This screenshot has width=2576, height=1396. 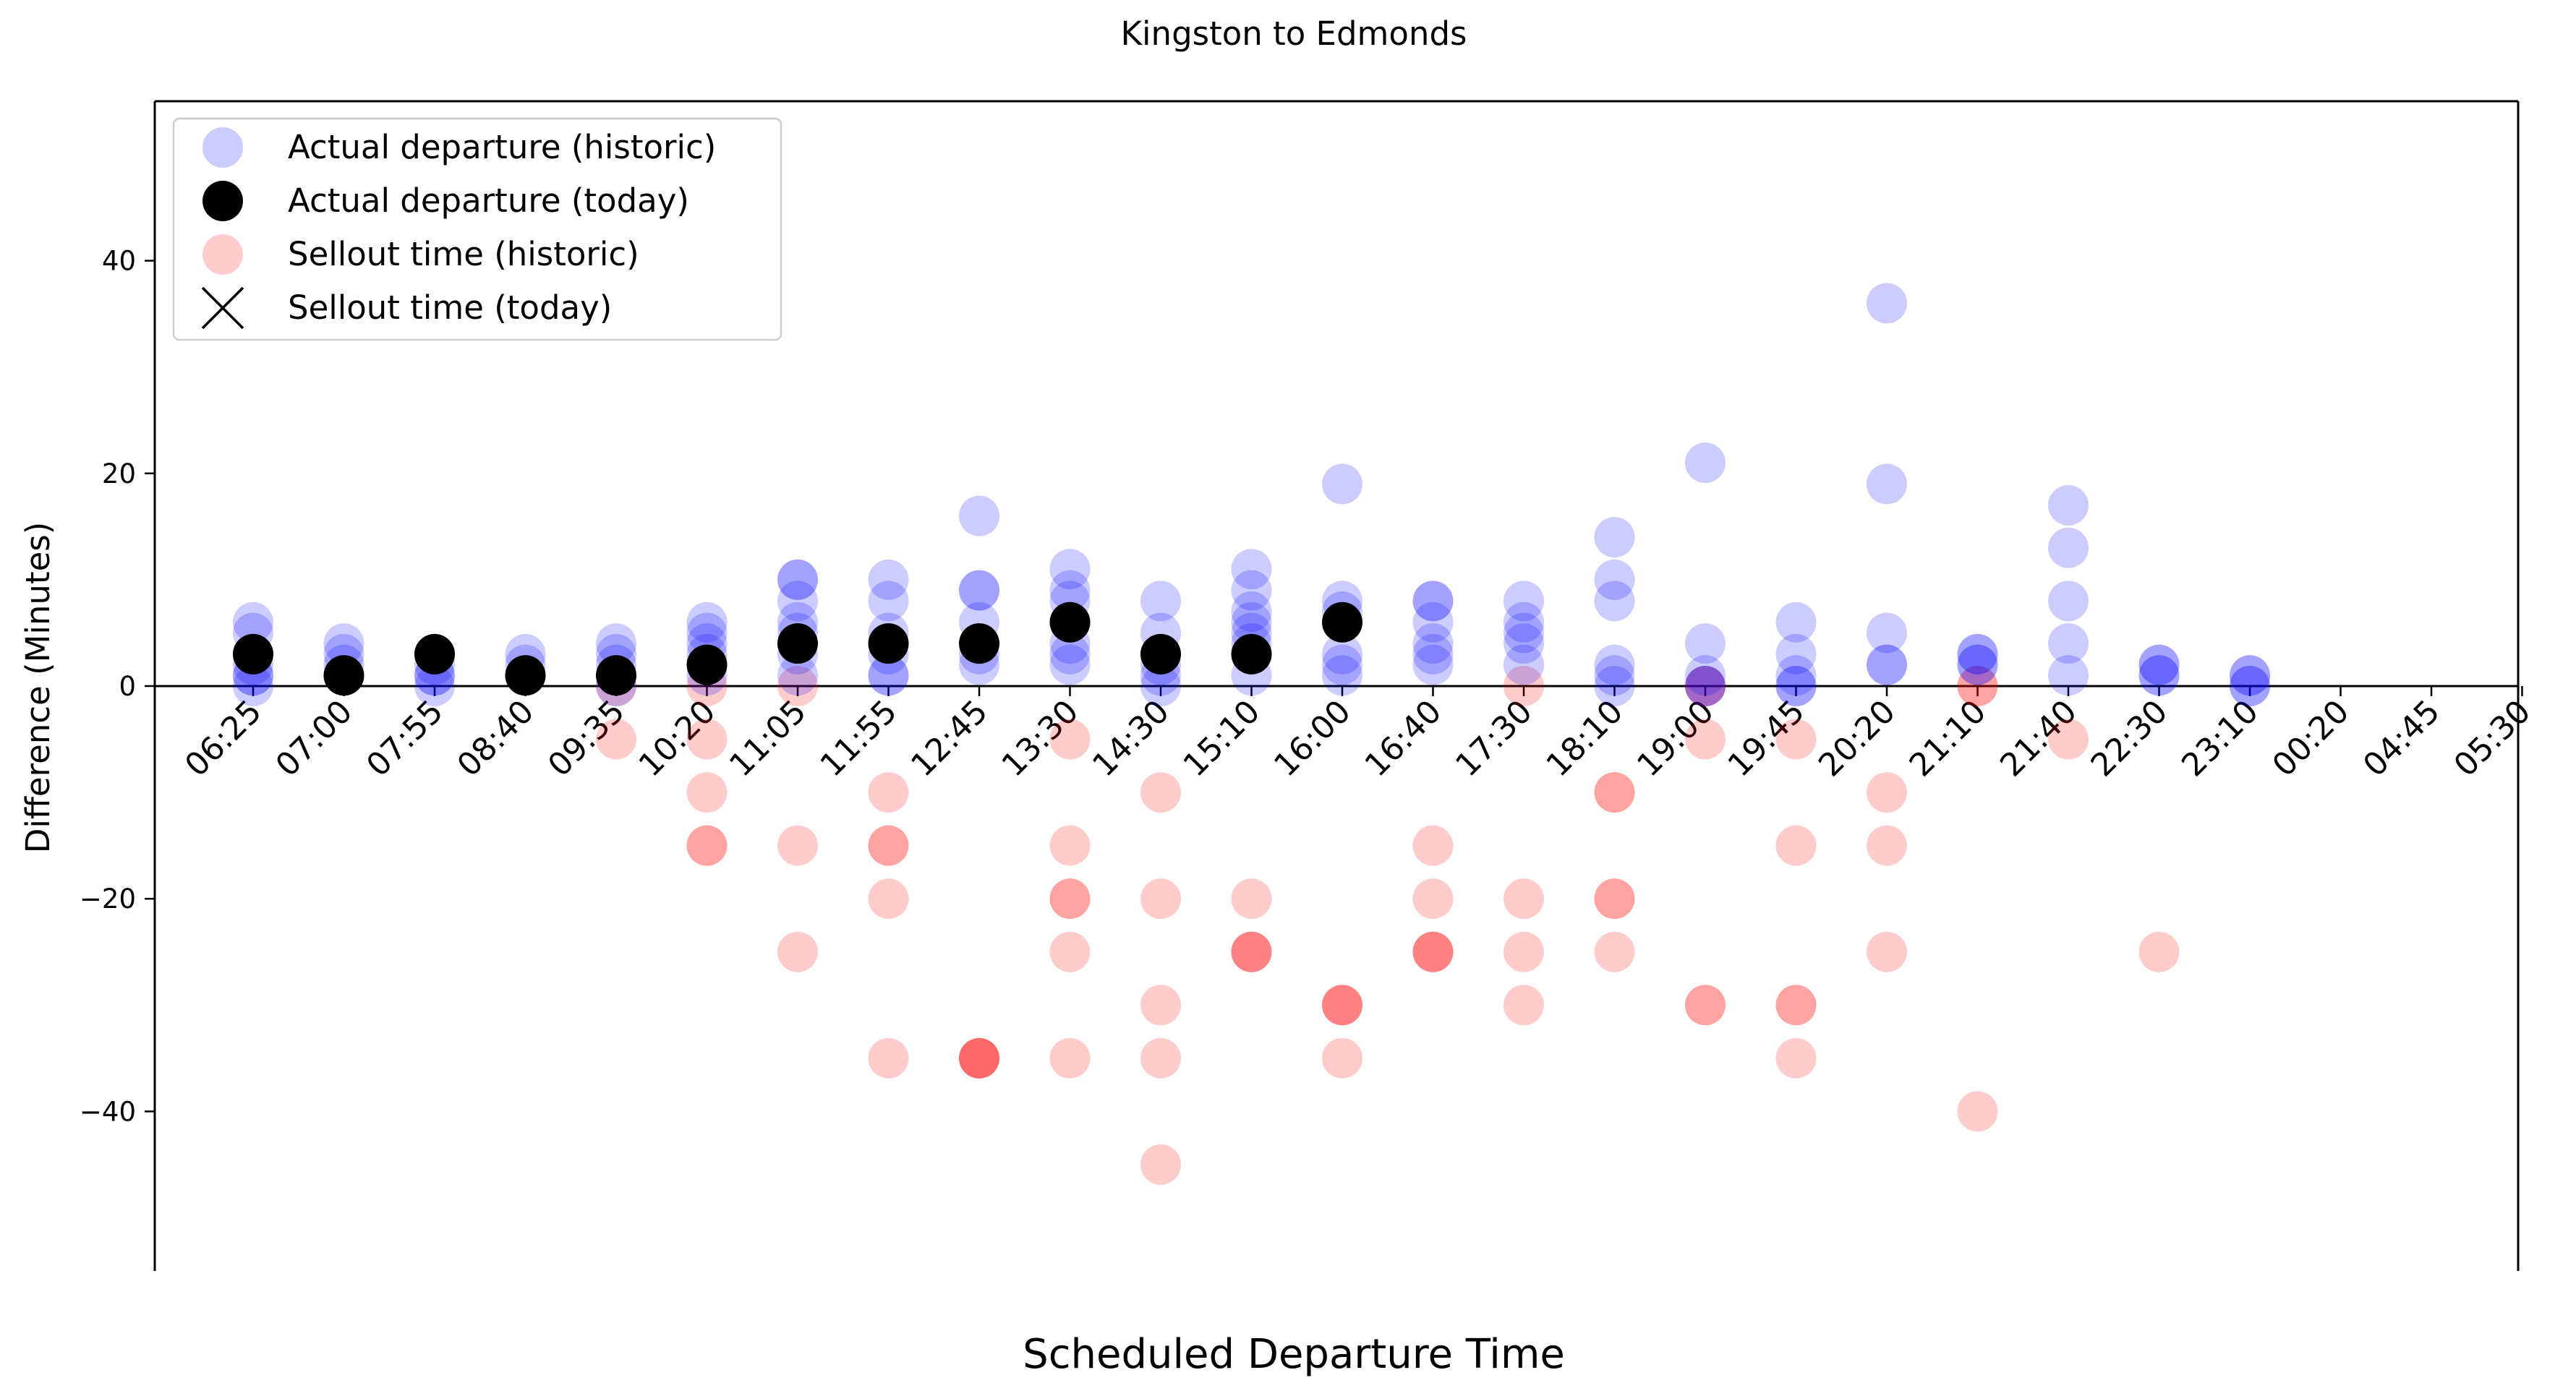 What do you see at coordinates (768, 738) in the screenshot?
I see `x-tick-label: 11:05` at bounding box center [768, 738].